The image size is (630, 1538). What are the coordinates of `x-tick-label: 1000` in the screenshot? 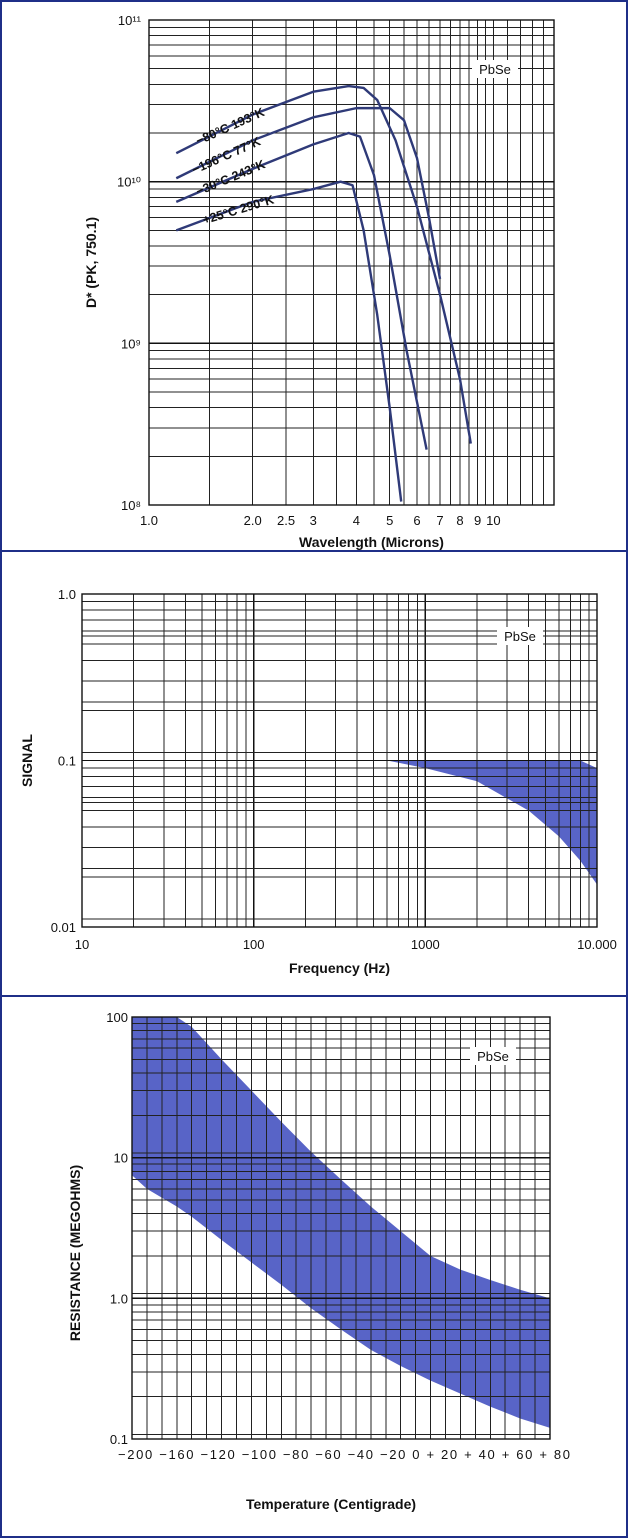 It's located at (425, 944).